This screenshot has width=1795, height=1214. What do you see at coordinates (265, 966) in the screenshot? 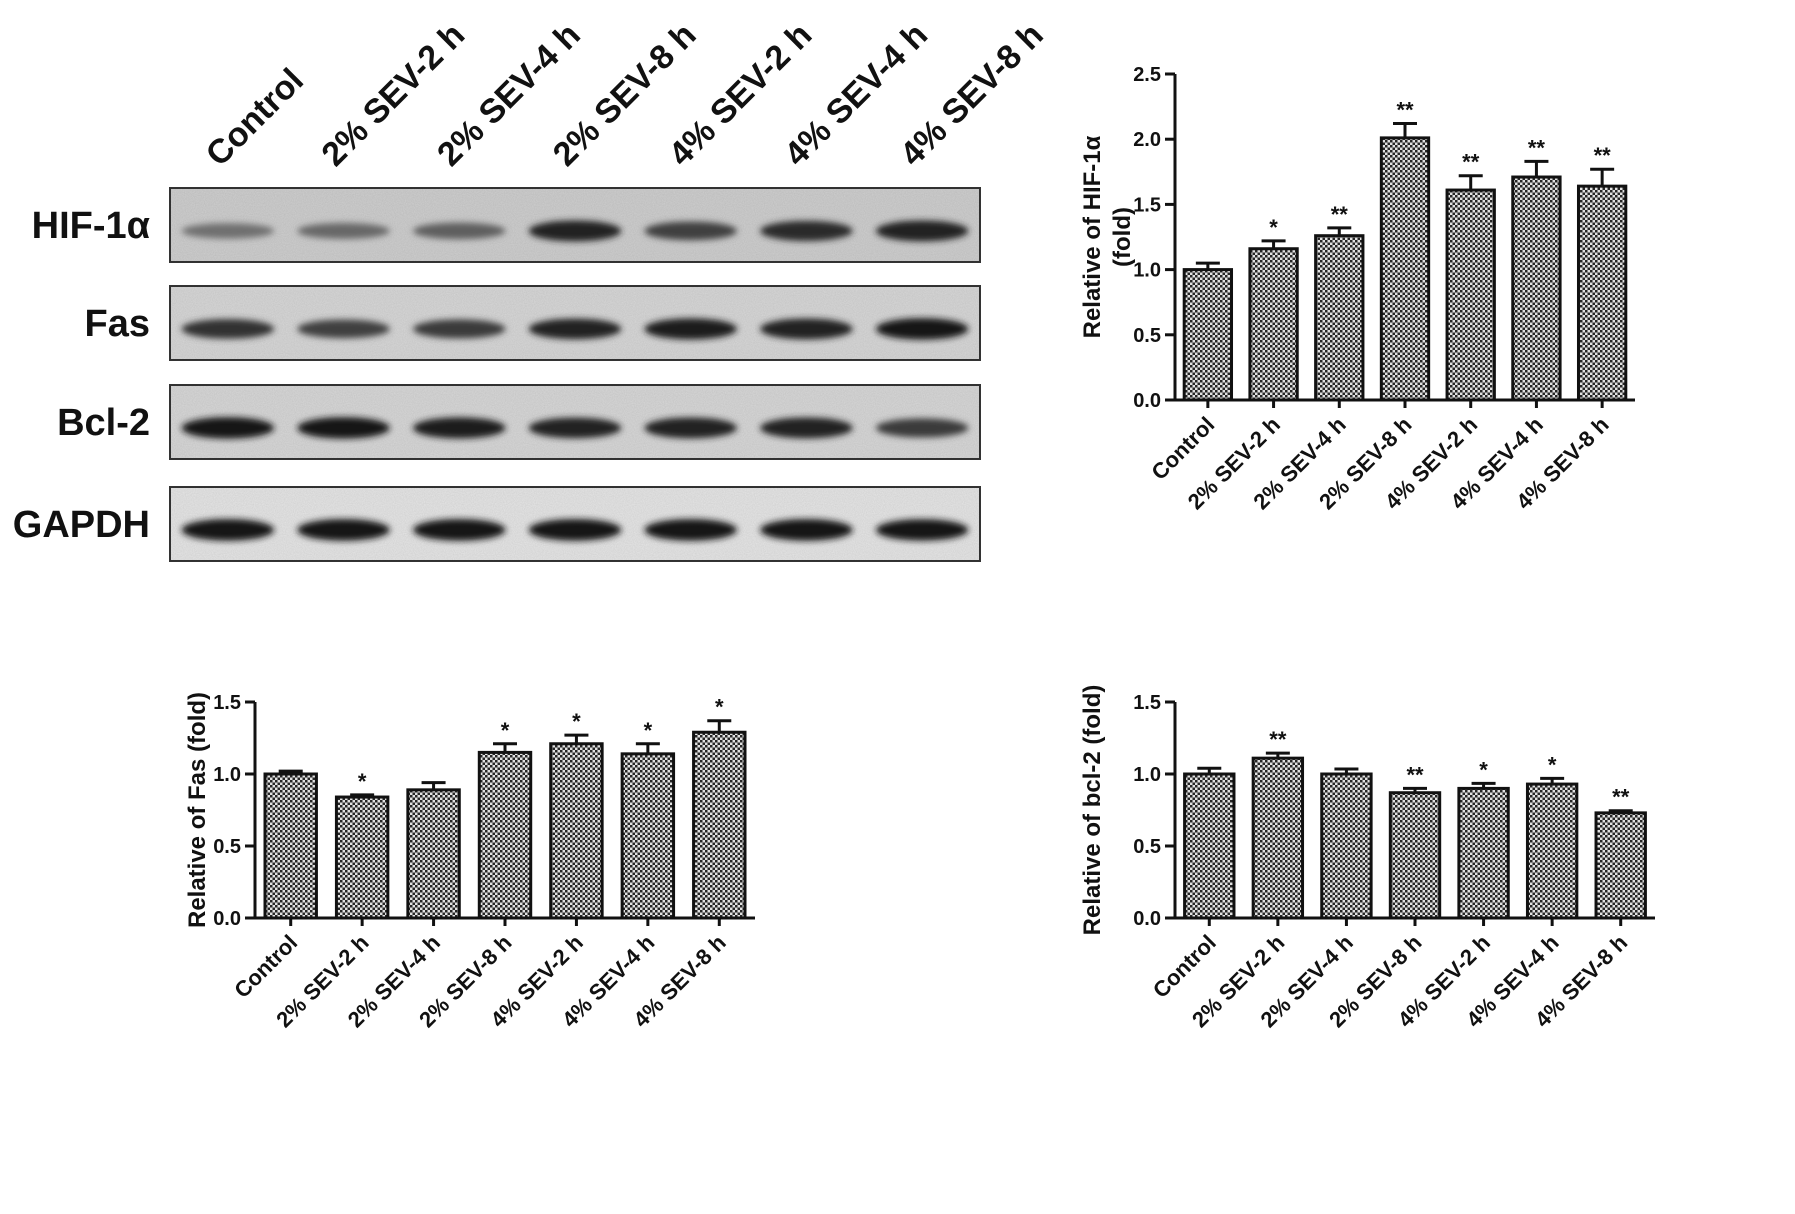
I see `x-tick-label-control: Control` at bounding box center [265, 966].